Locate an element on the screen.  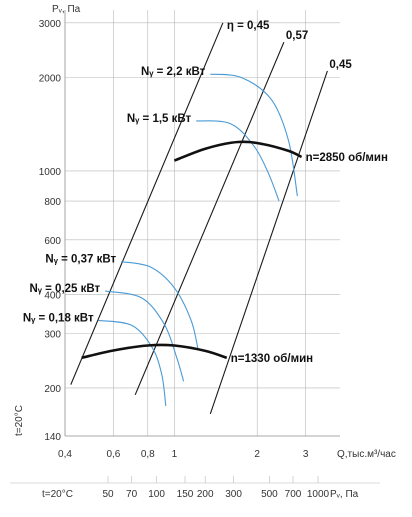
x-tick-label: 1 is located at coordinates (175, 454).